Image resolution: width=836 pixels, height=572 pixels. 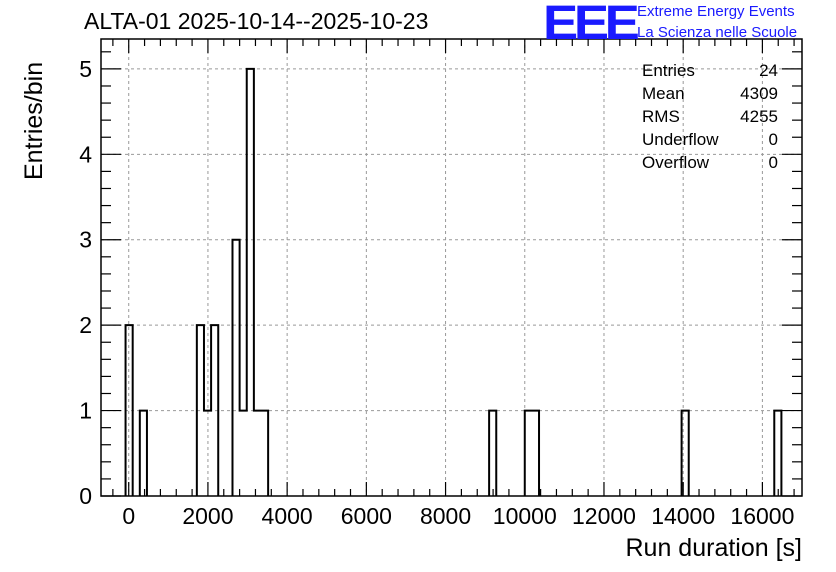 What do you see at coordinates (759, 93) in the screenshot?
I see `stat-value: 4309` at bounding box center [759, 93].